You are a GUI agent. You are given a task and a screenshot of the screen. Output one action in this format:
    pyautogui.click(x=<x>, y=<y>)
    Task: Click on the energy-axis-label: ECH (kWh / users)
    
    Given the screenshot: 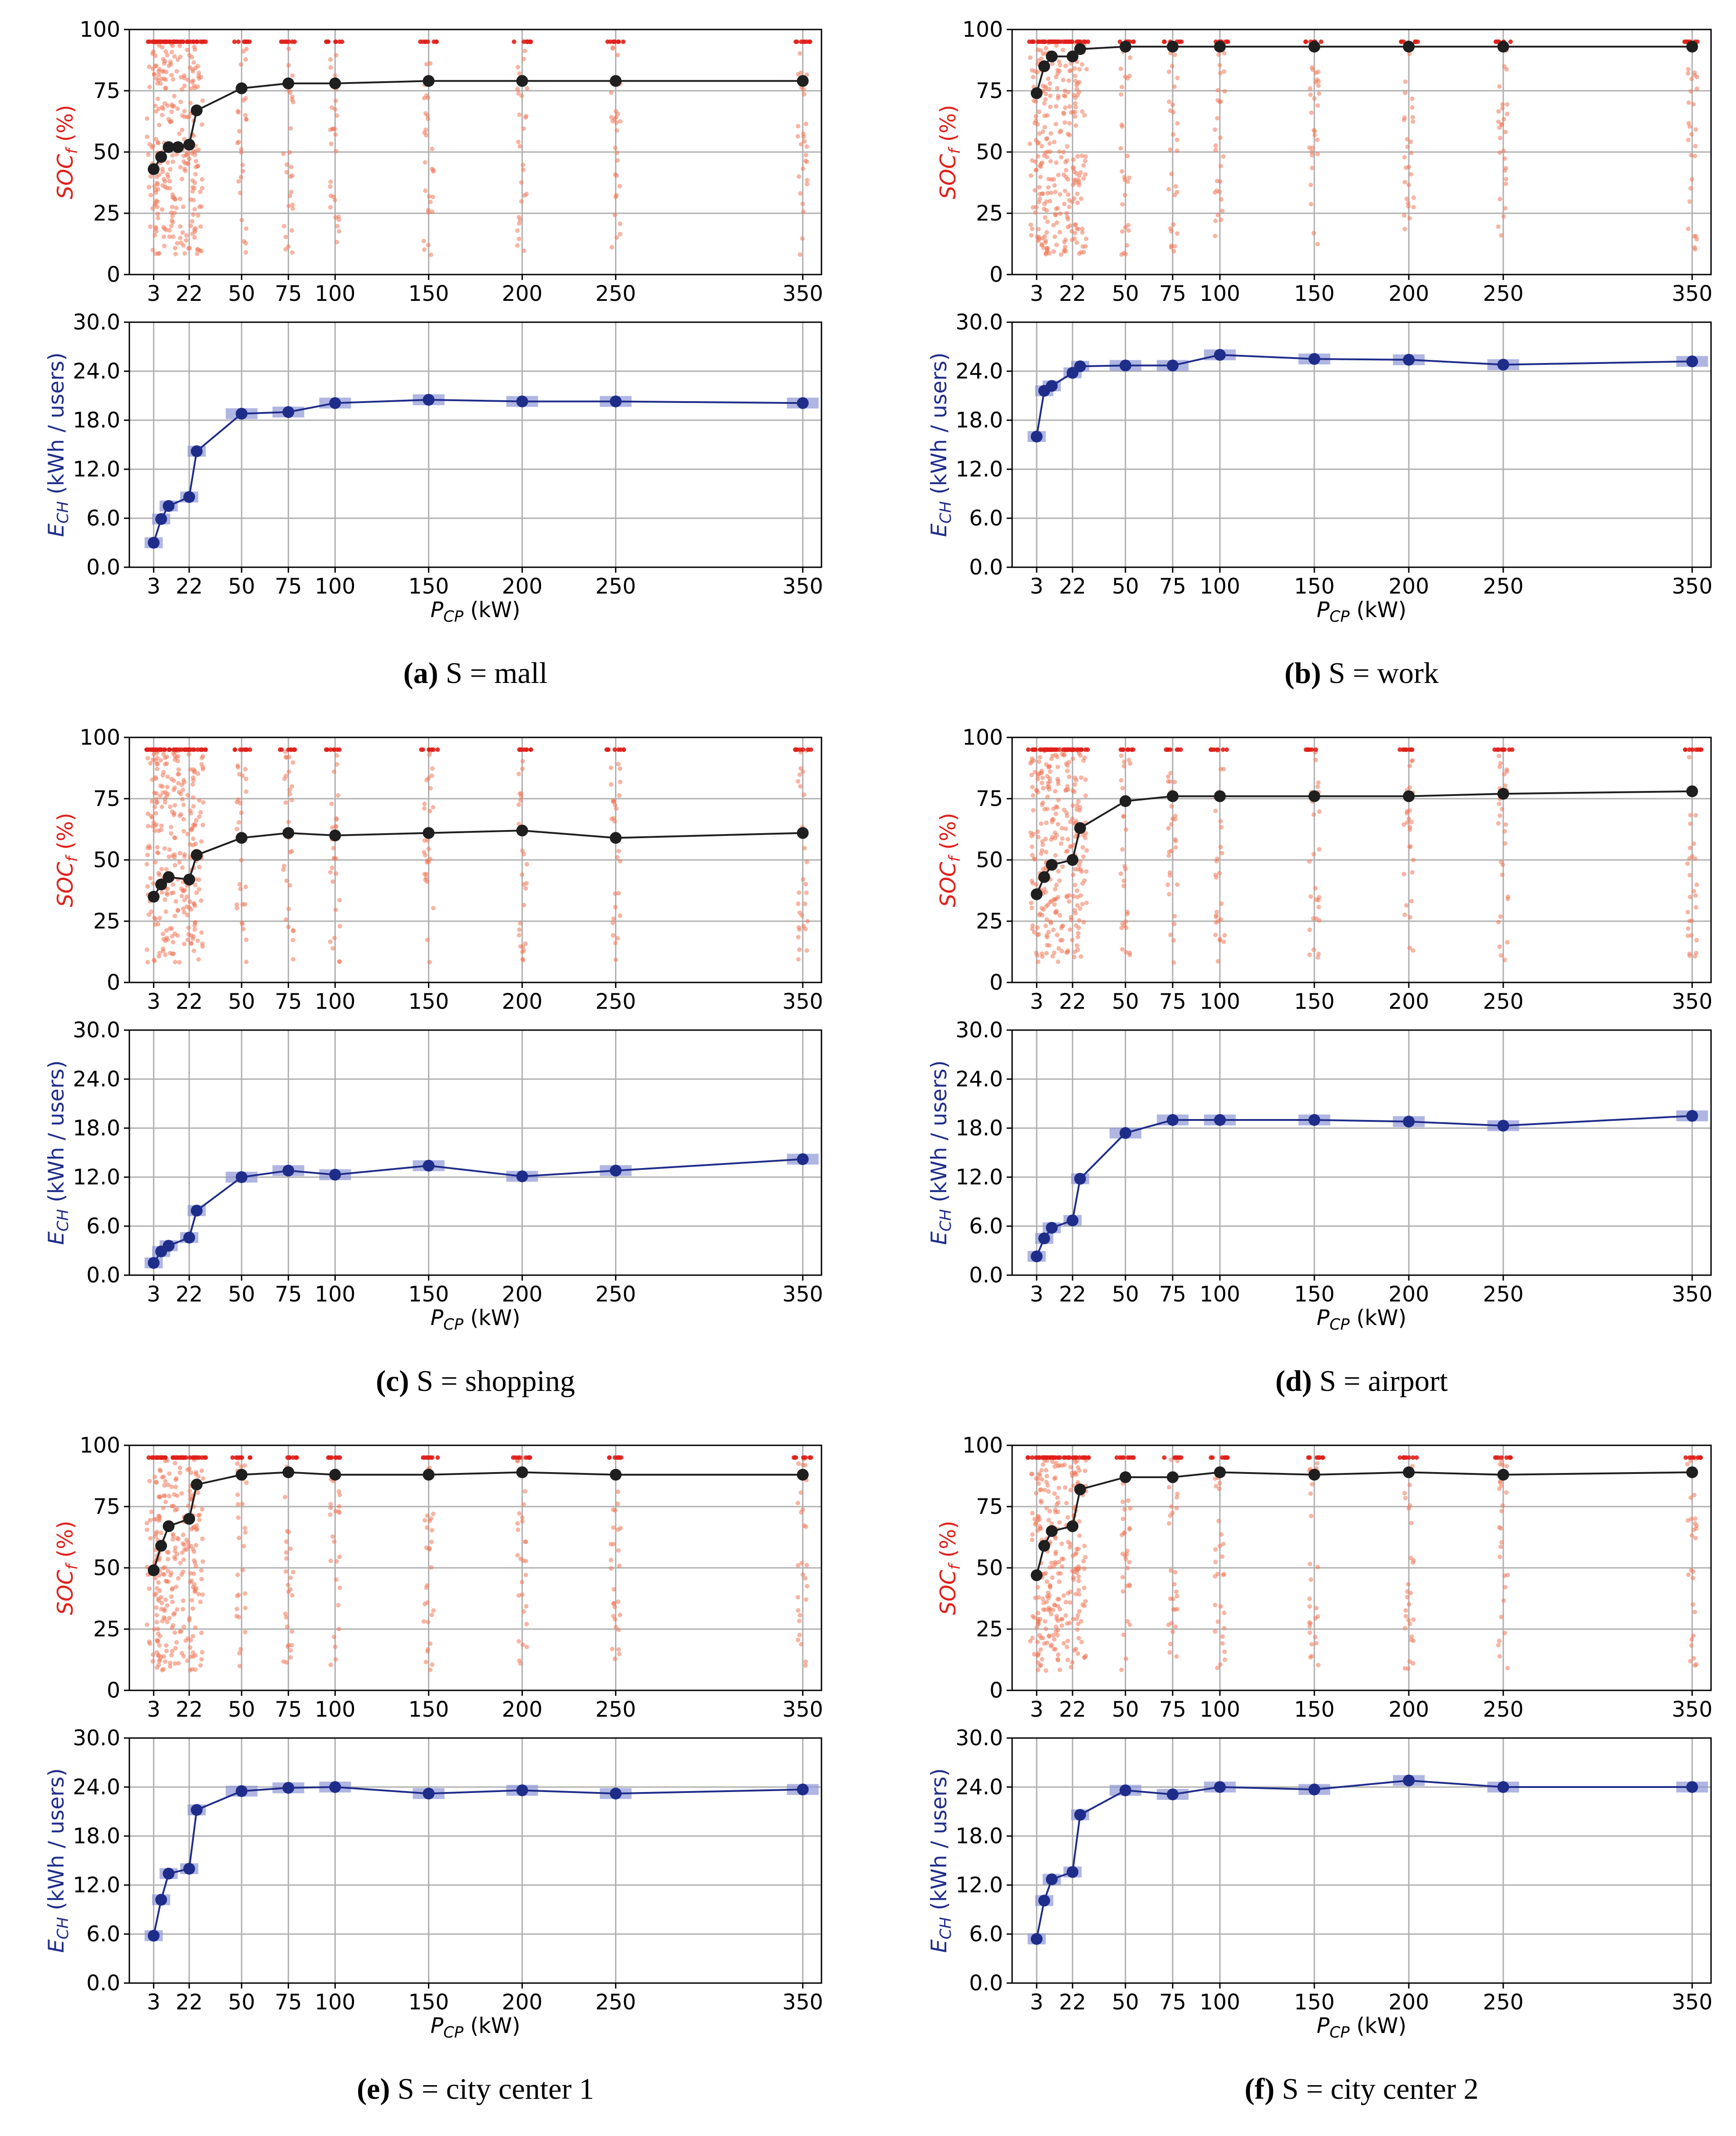 What is the action you would take?
    pyautogui.click(x=58, y=445)
    